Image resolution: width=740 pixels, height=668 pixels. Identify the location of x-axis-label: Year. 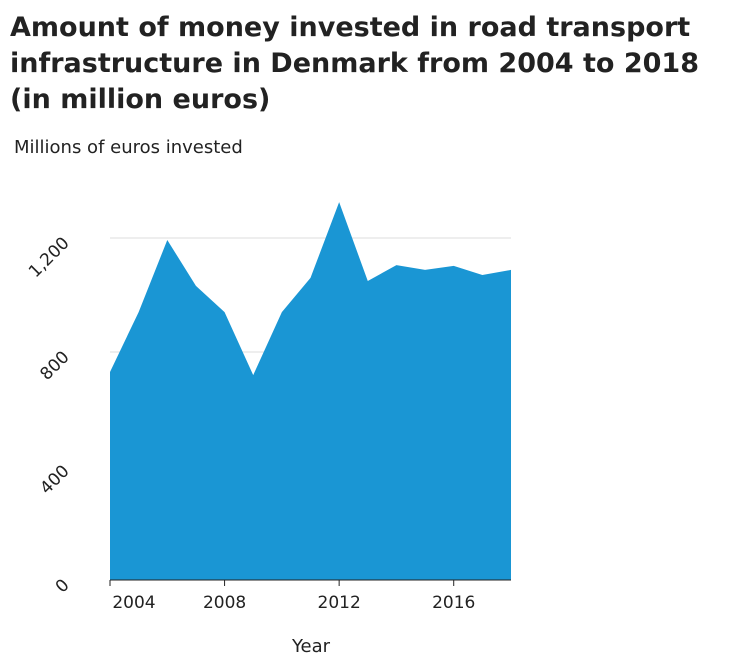
(311, 646).